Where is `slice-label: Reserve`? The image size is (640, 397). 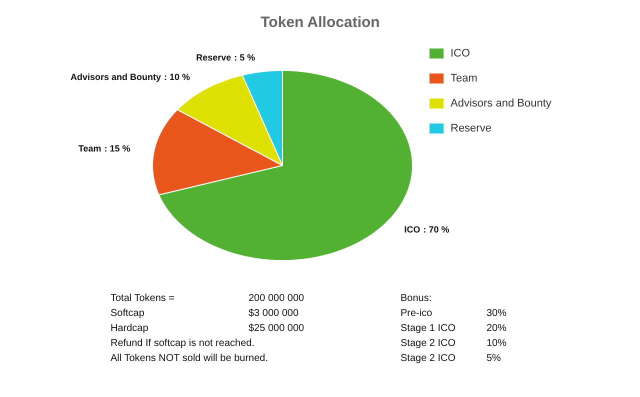 slice-label: Reserve is located at coordinates (214, 57).